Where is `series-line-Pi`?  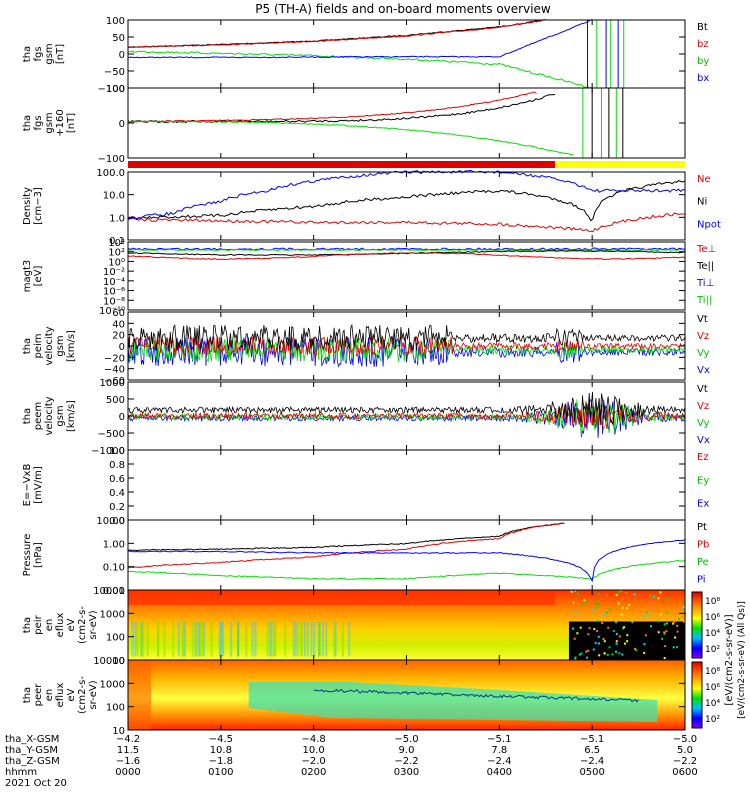
series-line-Pi is located at coordinates (406, 561).